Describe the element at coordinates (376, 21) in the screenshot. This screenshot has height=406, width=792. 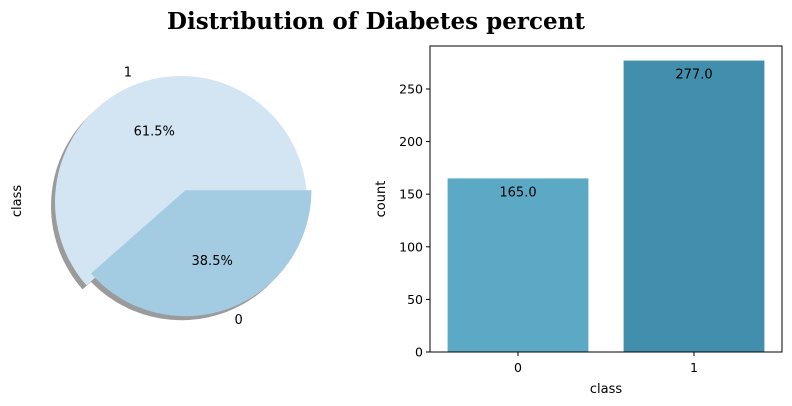
I see `figure-title: Distribution of Diabetes percent` at that location.